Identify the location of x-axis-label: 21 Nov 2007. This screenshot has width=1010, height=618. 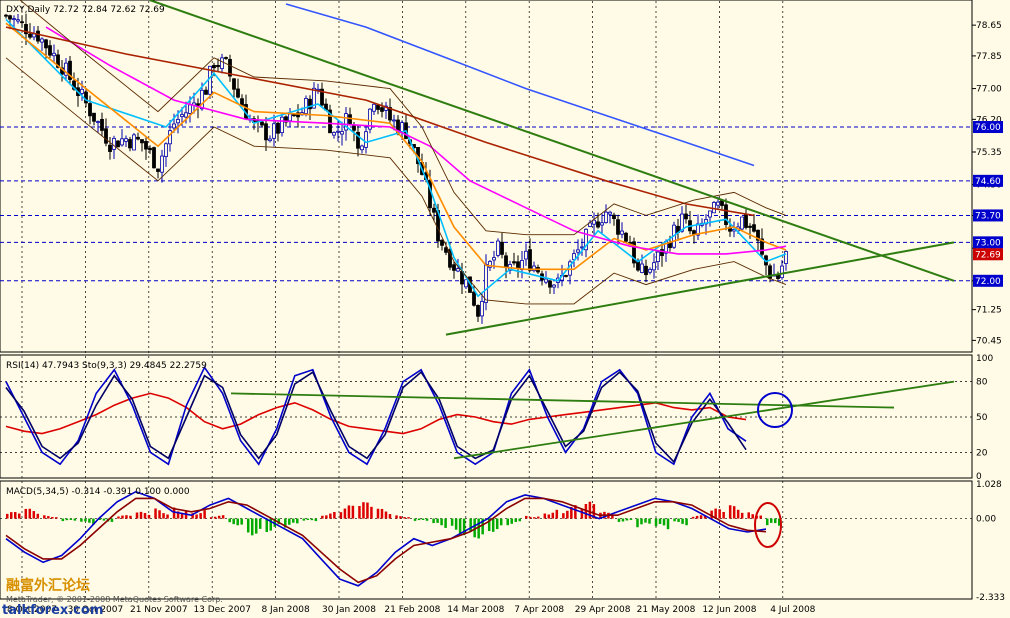
(159, 610).